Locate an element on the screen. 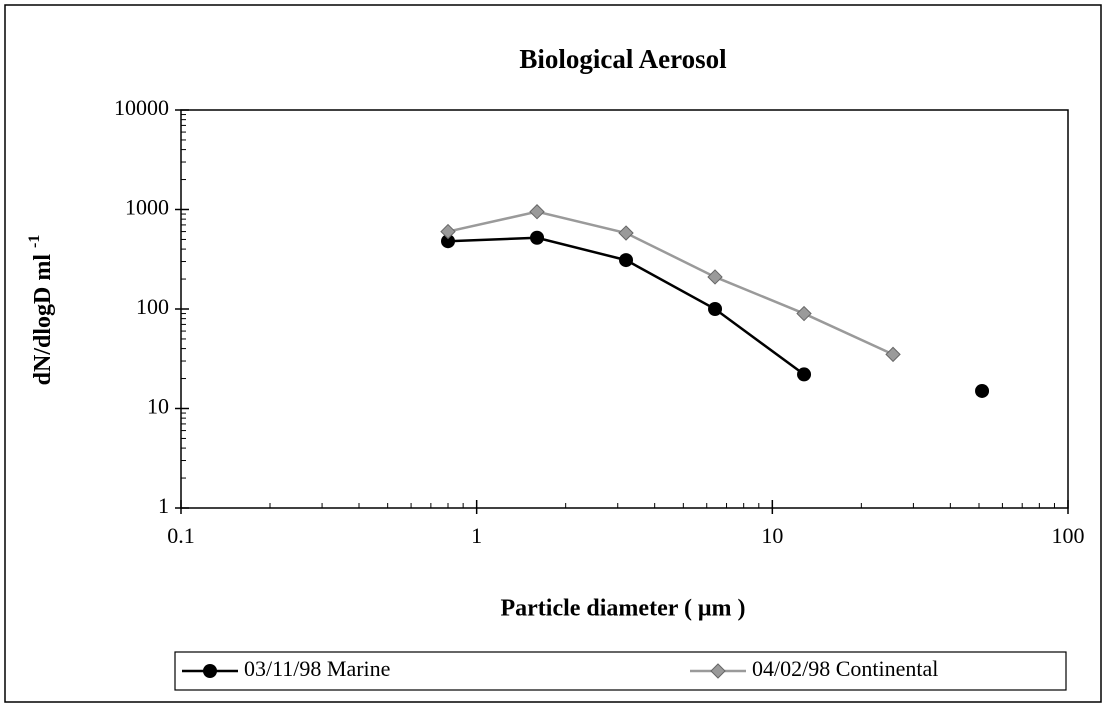  x-tick-label: 100 is located at coordinates (1068, 535).